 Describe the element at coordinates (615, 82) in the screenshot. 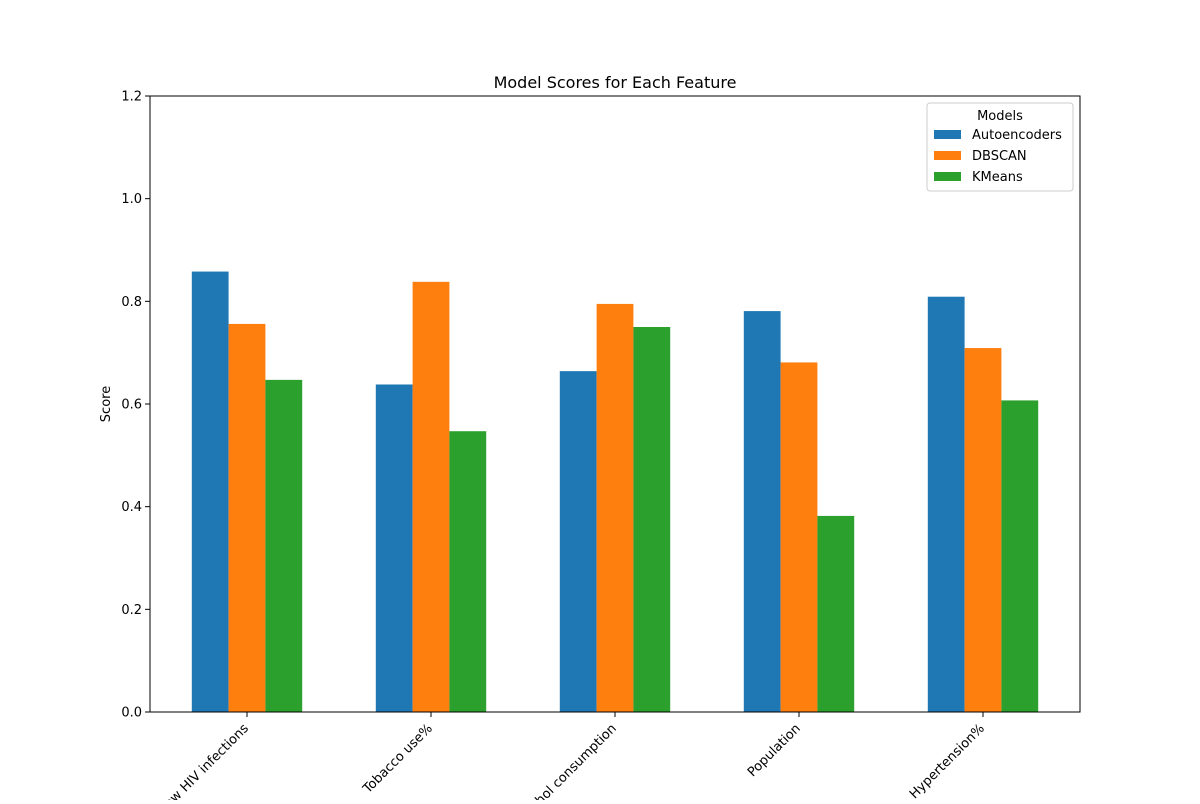

I see `chart-title: Model Scores for Each Feature` at that location.